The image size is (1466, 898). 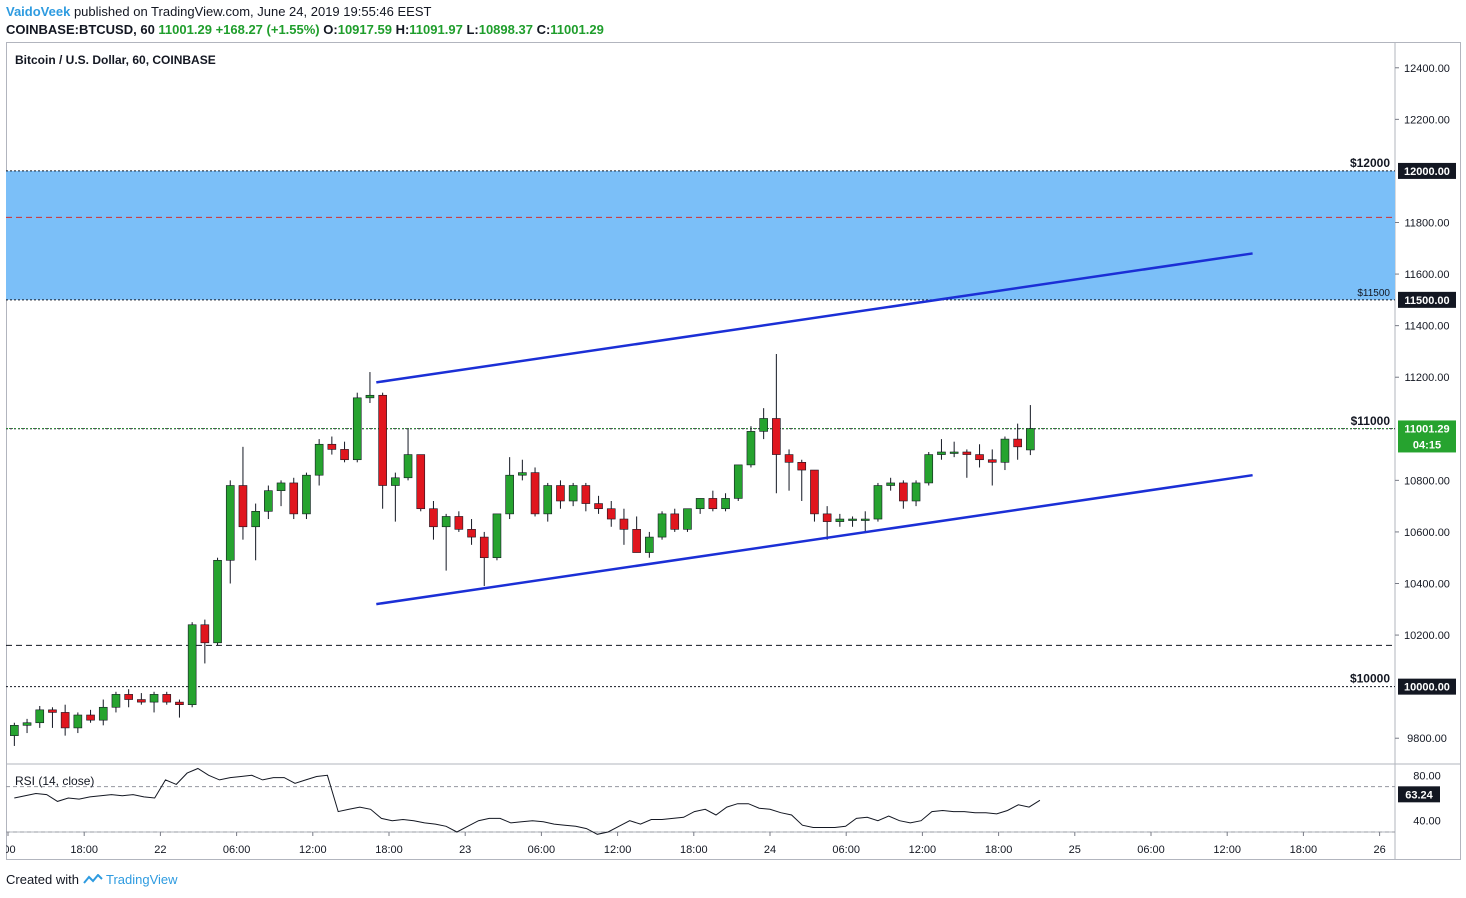 What do you see at coordinates (1427, 822) in the screenshot?
I see `rsi-tick-label: 40.00` at bounding box center [1427, 822].